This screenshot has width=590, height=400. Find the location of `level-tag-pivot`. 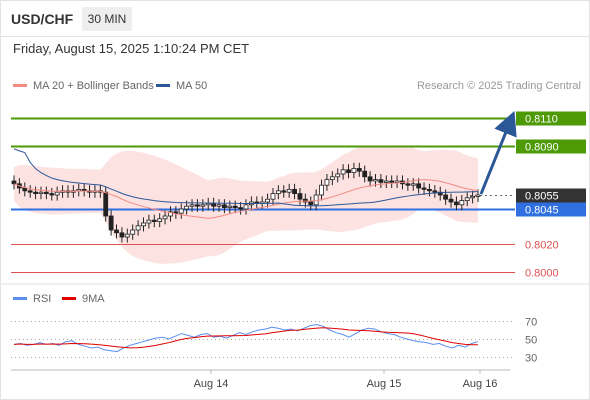

level-tag-pivot is located at coordinates (551, 209).